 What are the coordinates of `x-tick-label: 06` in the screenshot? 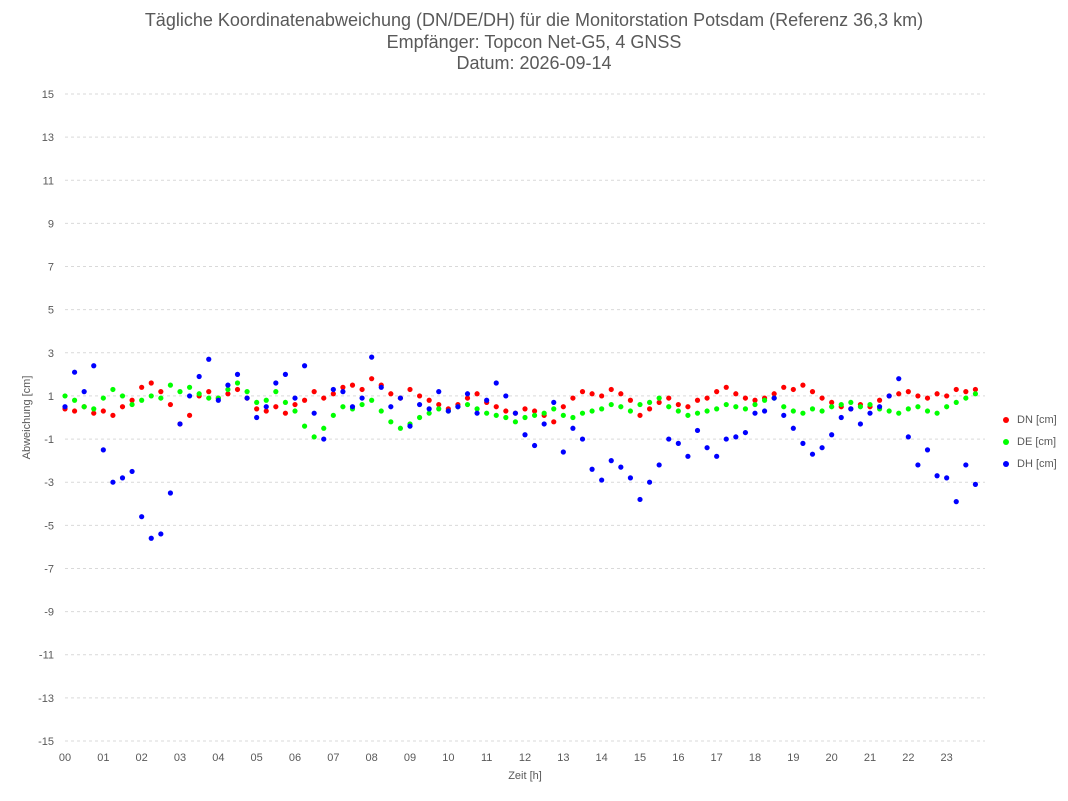 It's located at (295, 758).